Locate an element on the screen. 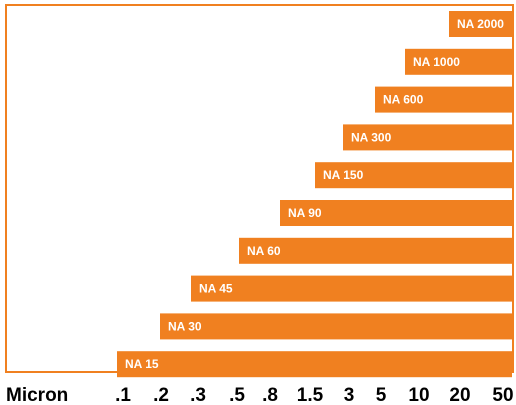 The image size is (516, 405). x-tick-label: 10 is located at coordinates (418, 395).